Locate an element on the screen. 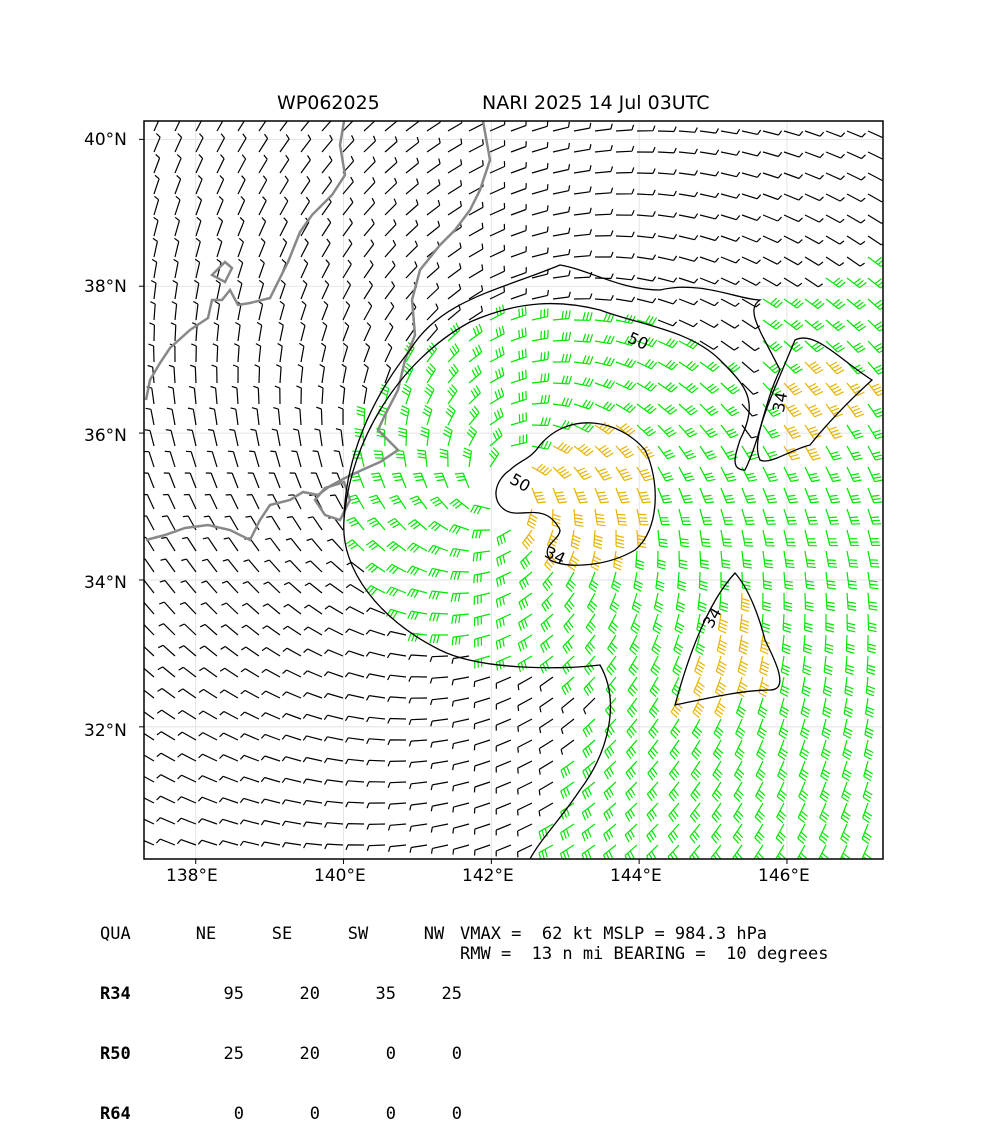 This screenshot has width=1000, height=1144. stats-rmw-bearing: RMW = 13 n mi BEARING = 10 degrees is located at coordinates (644, 954).